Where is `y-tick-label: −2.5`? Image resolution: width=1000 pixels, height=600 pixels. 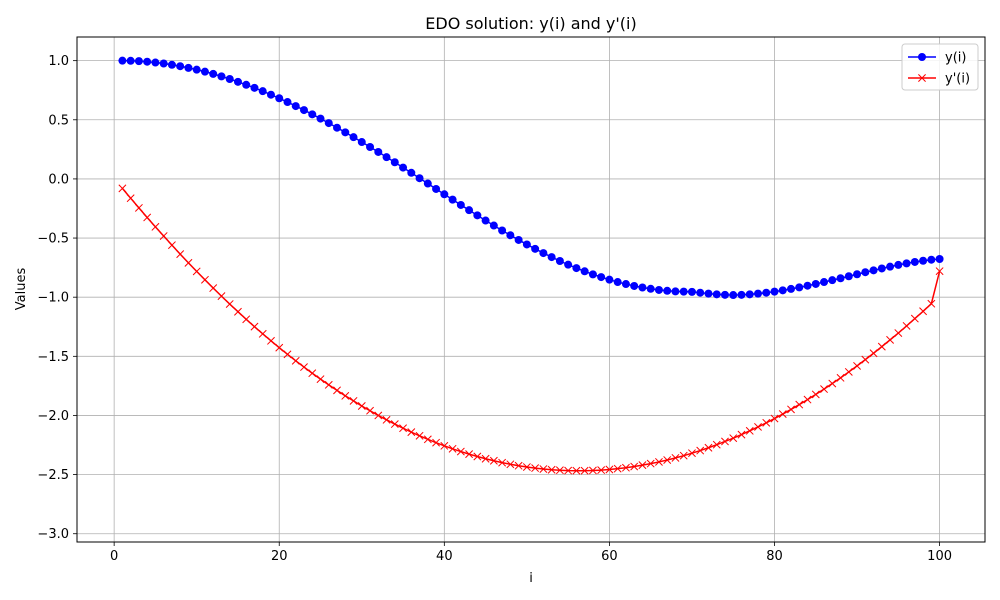 y-tick-label: −2.5 is located at coordinates (53, 475).